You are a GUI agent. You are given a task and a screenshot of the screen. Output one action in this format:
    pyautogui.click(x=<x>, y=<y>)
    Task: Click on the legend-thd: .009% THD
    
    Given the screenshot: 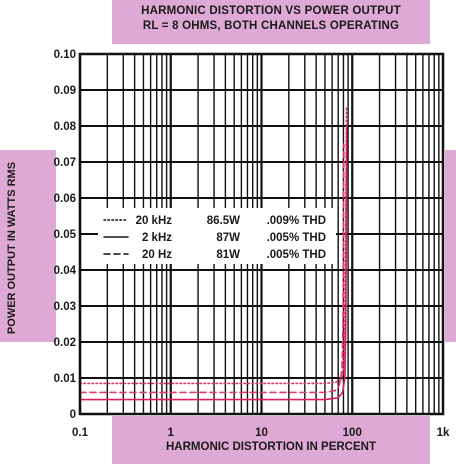 What is the action you would take?
    pyautogui.click(x=296, y=221)
    